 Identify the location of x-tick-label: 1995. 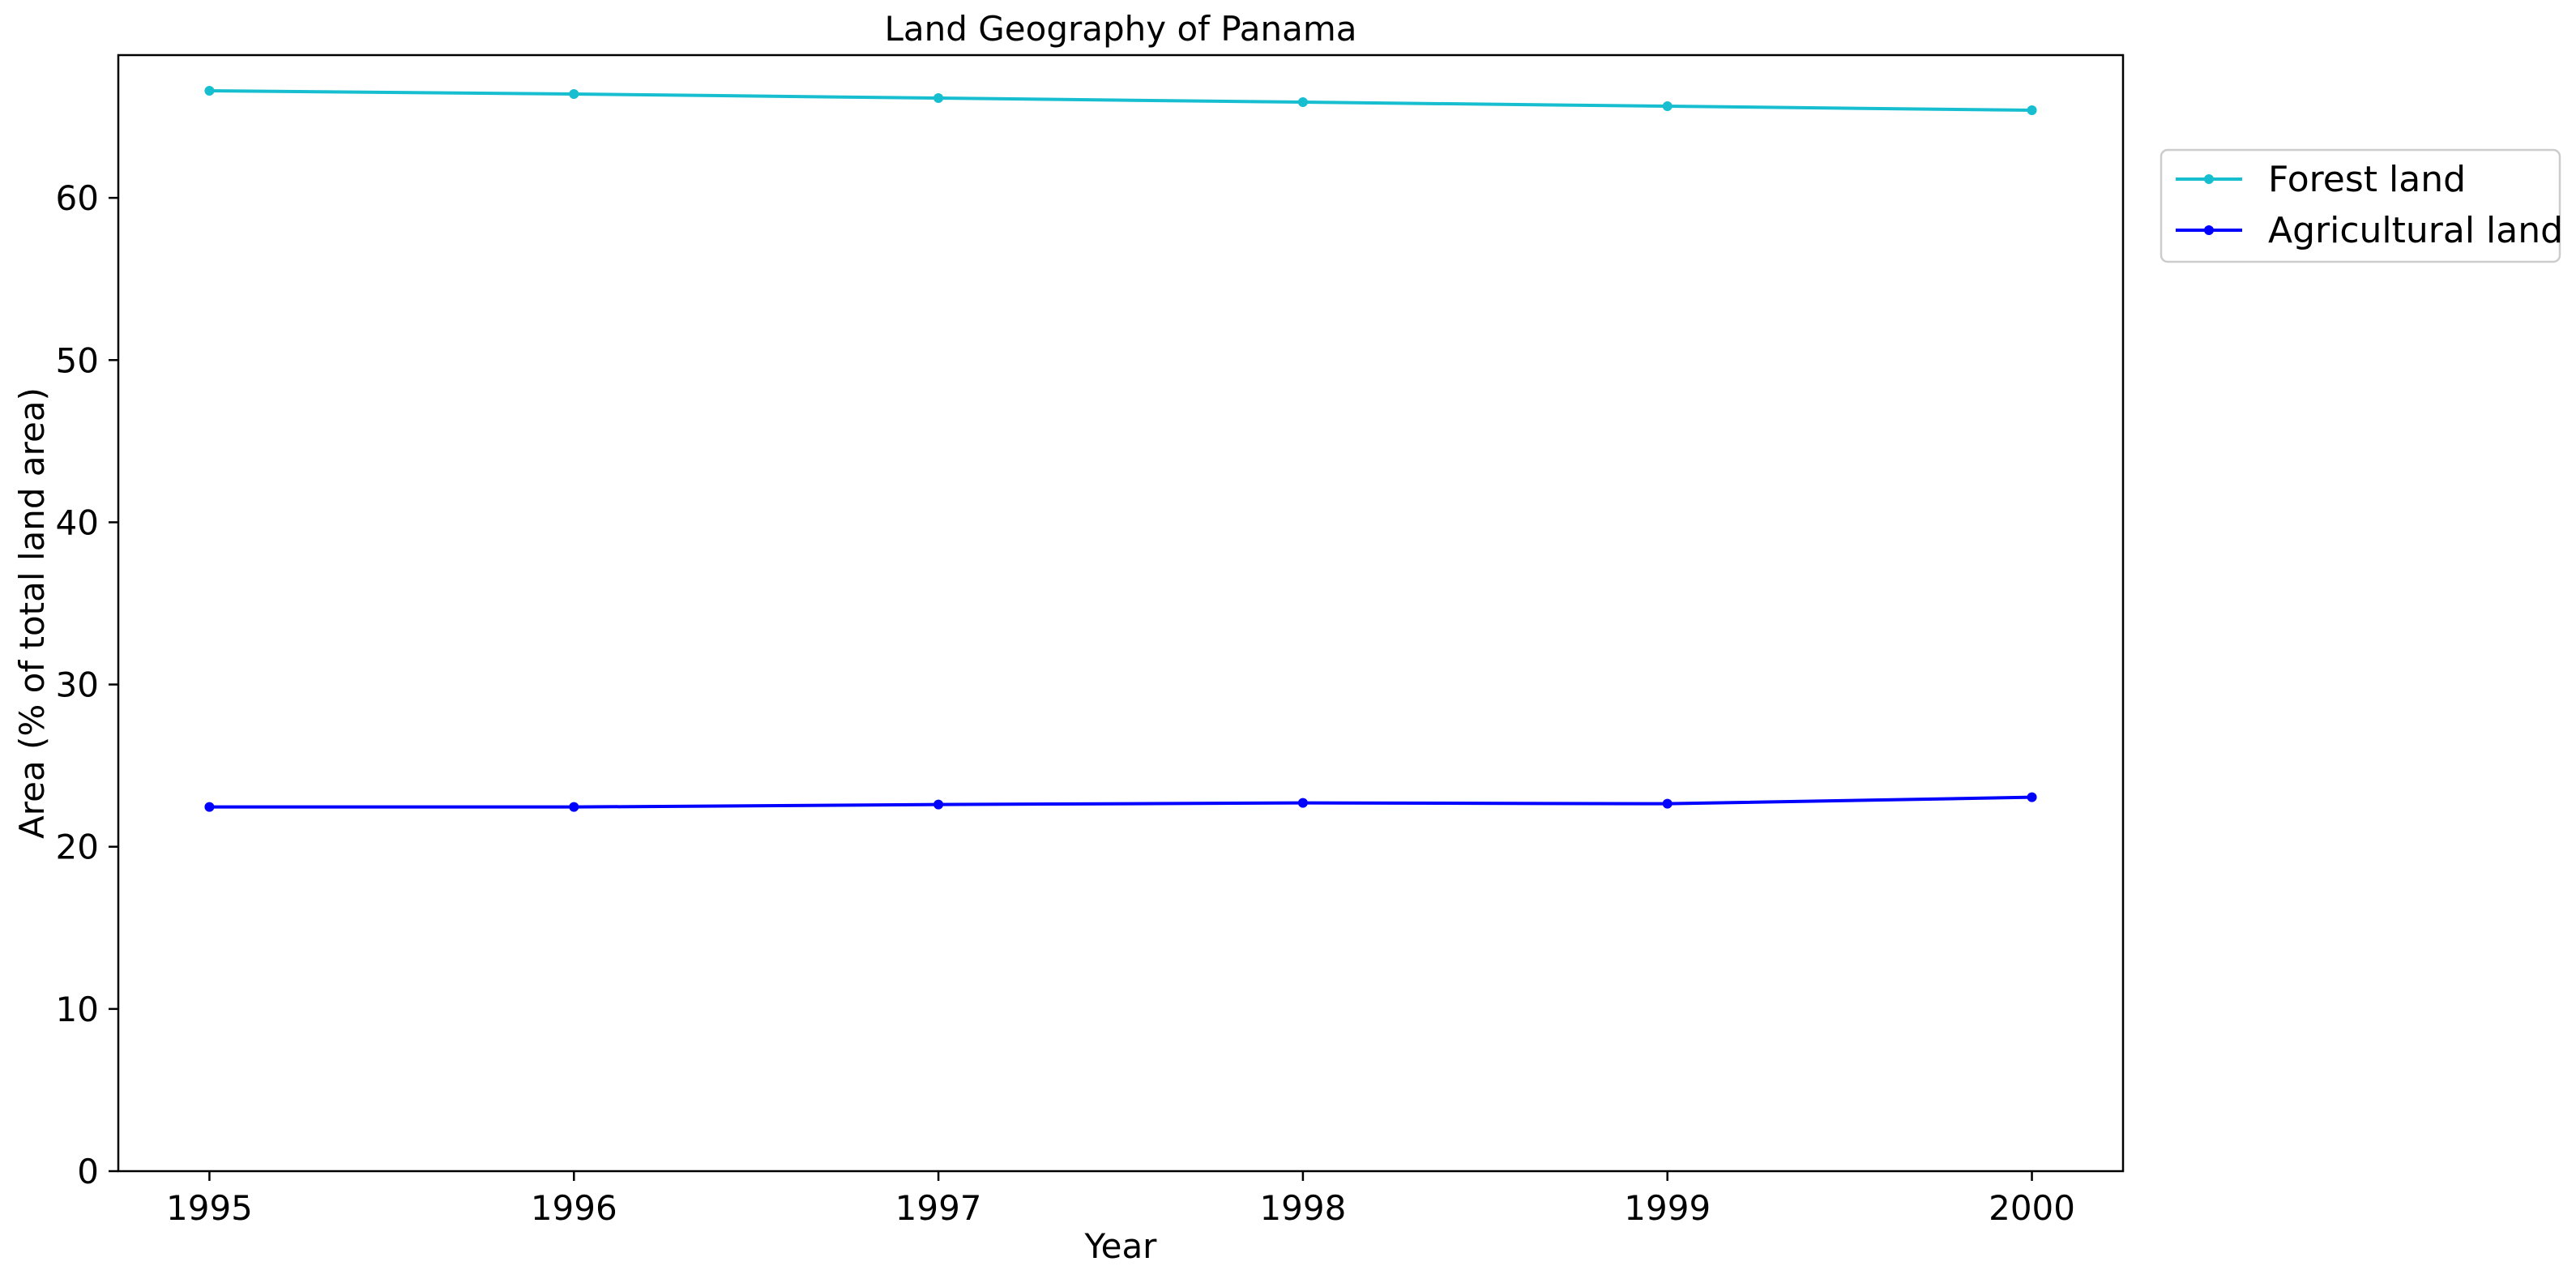
(209, 1208).